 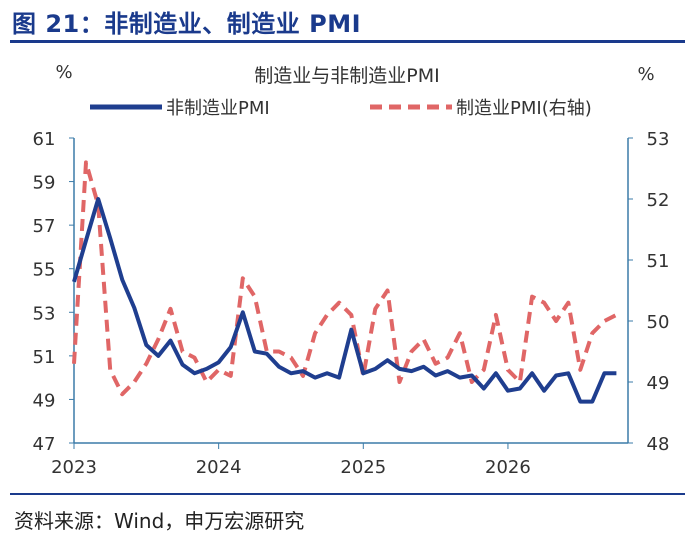 What do you see at coordinates (44, 226) in the screenshot?
I see `left-tick-label: 57` at bounding box center [44, 226].